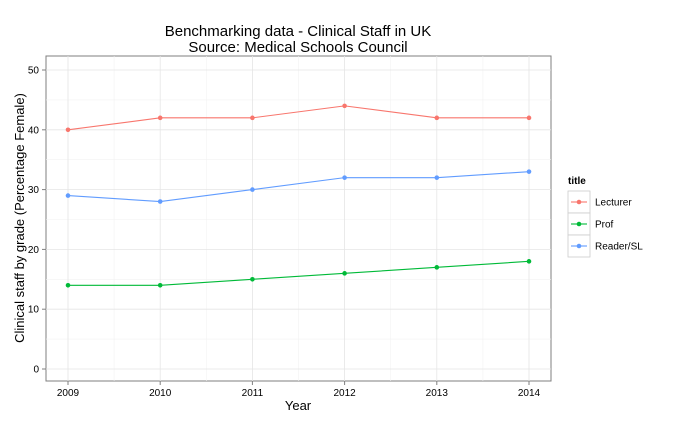 This screenshot has width=677, height=425. I want to click on y-tick-label: 10, so click(34, 310).